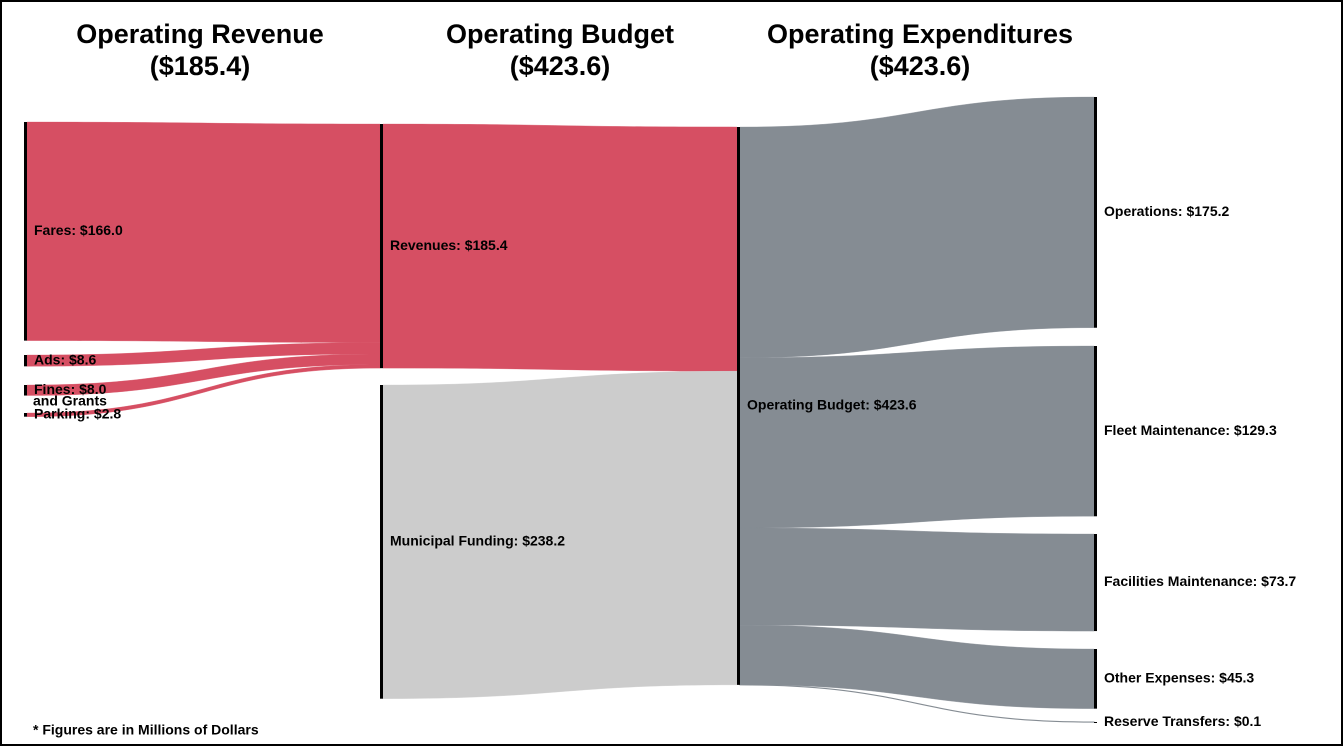 Image resolution: width=1343 pixels, height=746 pixels. What do you see at coordinates (200, 66) in the screenshot?
I see `column-total: ($185.4)` at bounding box center [200, 66].